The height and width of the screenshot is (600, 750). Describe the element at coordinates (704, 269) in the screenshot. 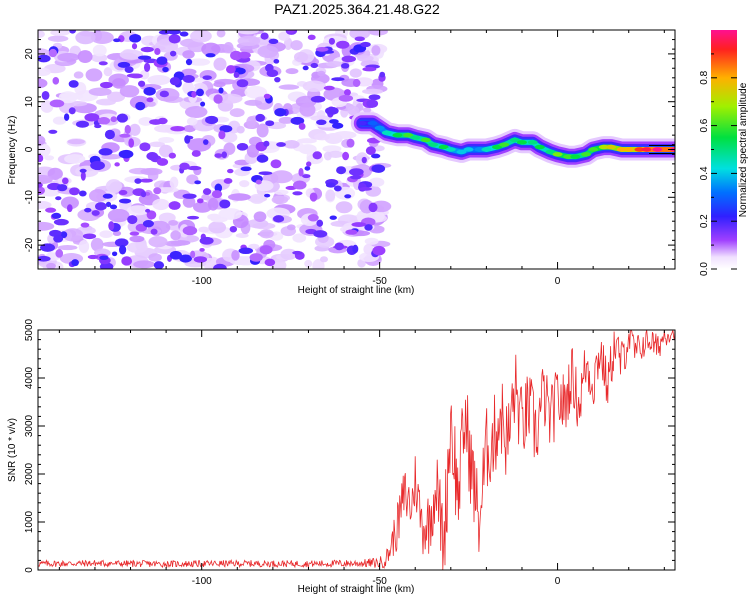

I see `colorbar-tick-label: 0.0` at that location.